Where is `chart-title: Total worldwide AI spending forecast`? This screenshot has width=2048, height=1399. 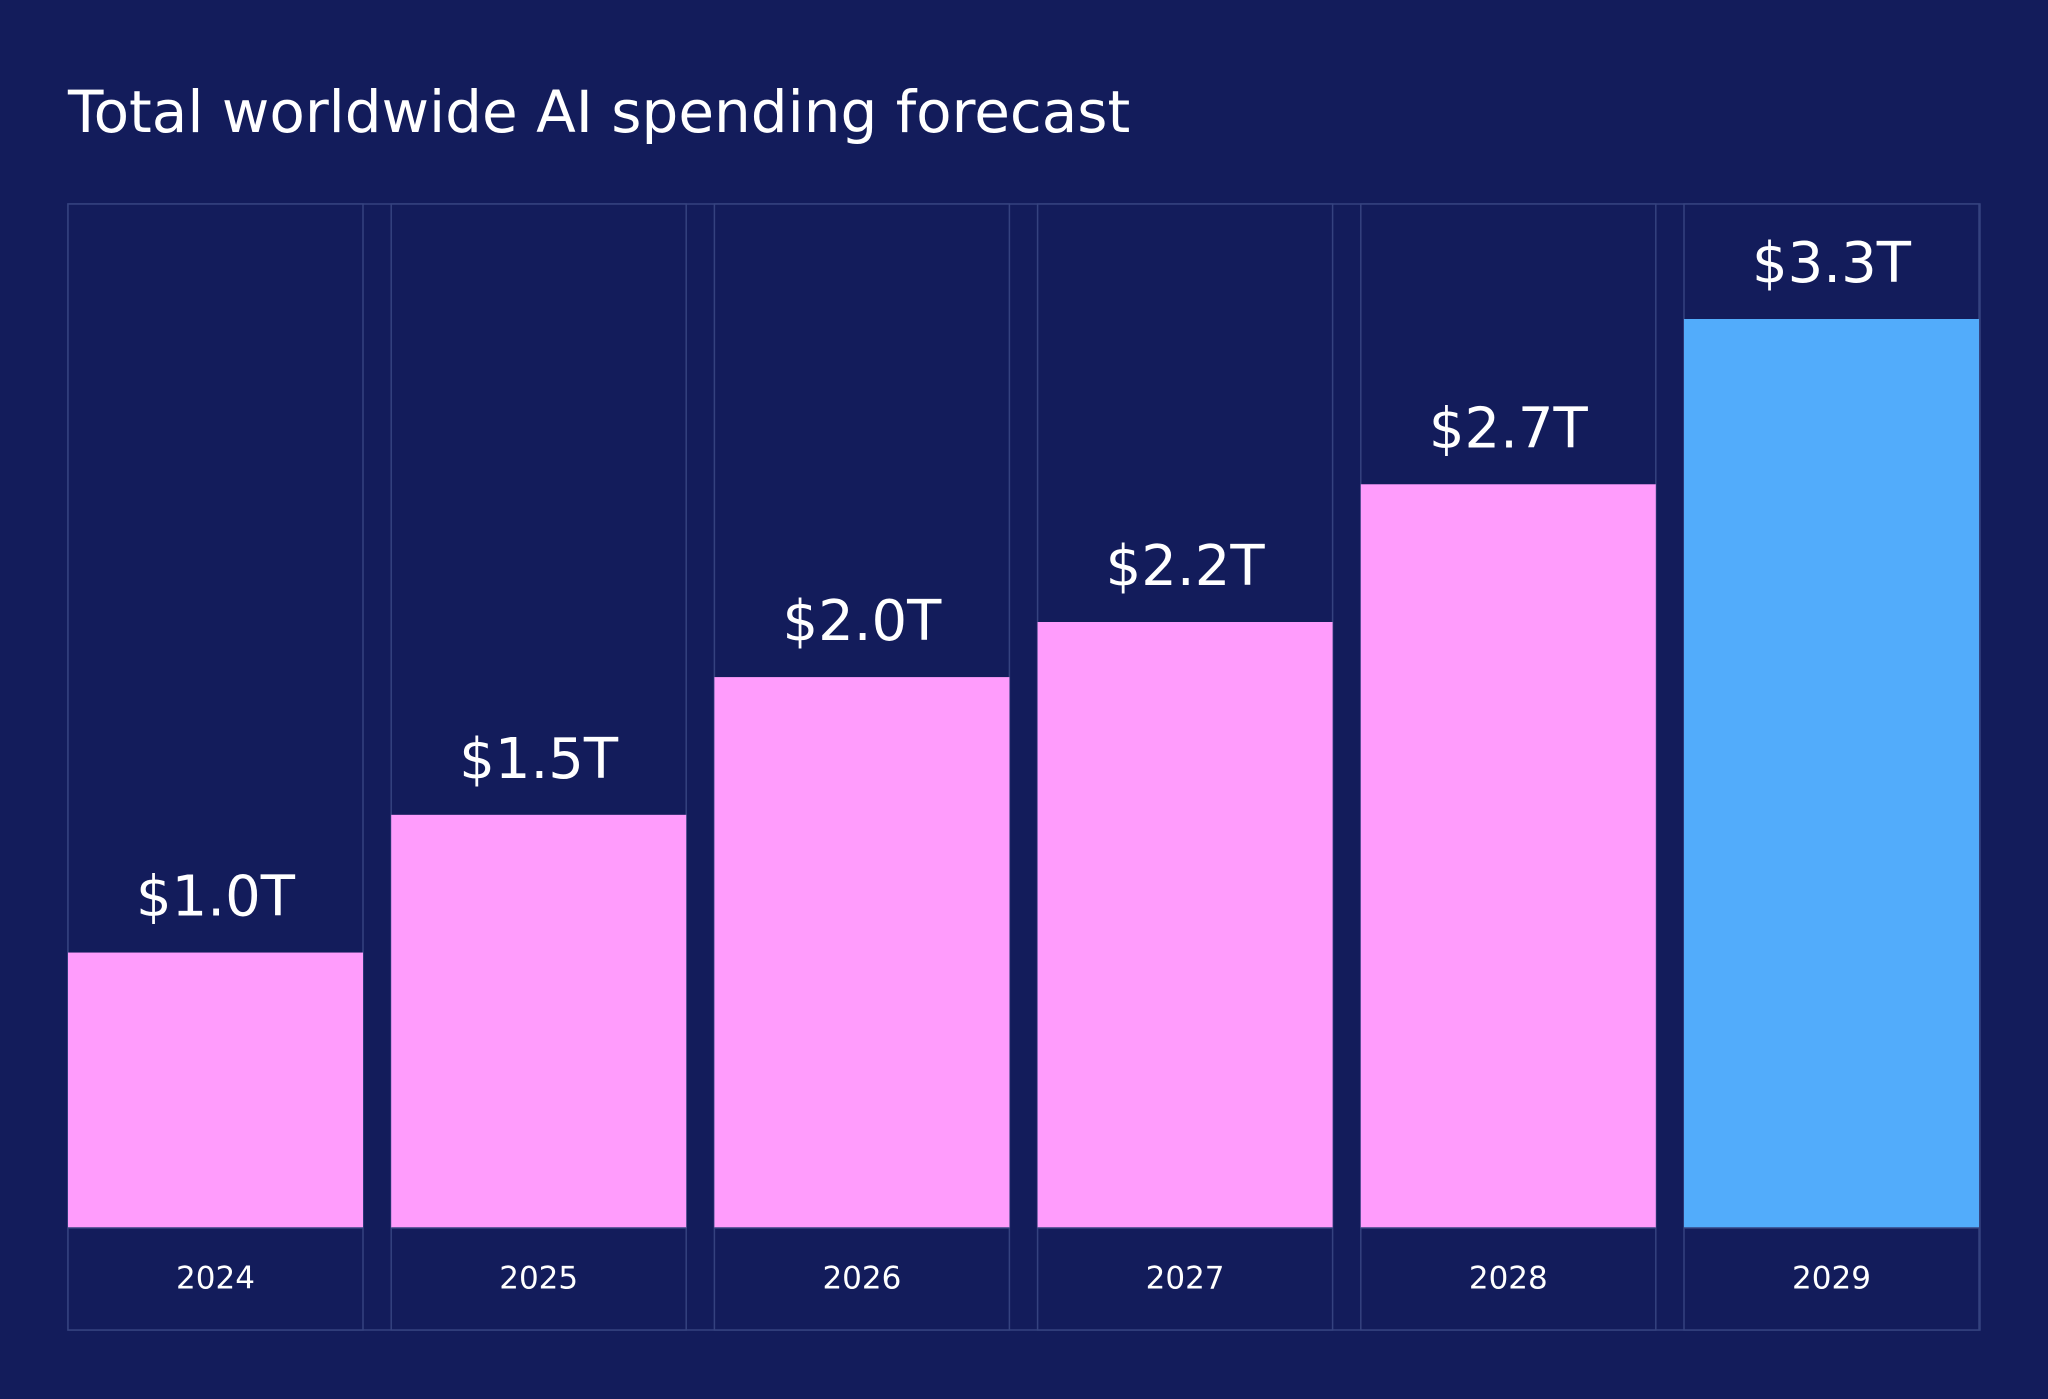
chart-title: Total worldwide AI spending forecast is located at coordinates (598, 112).